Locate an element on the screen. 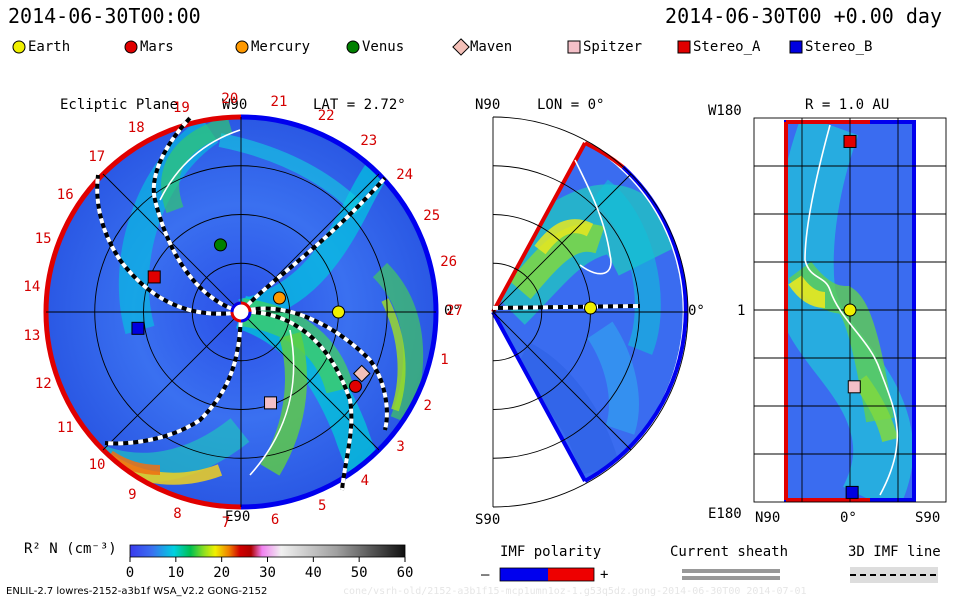 This screenshot has height=600, width=960. legend-item-earth: Earth is located at coordinates (40, 47).